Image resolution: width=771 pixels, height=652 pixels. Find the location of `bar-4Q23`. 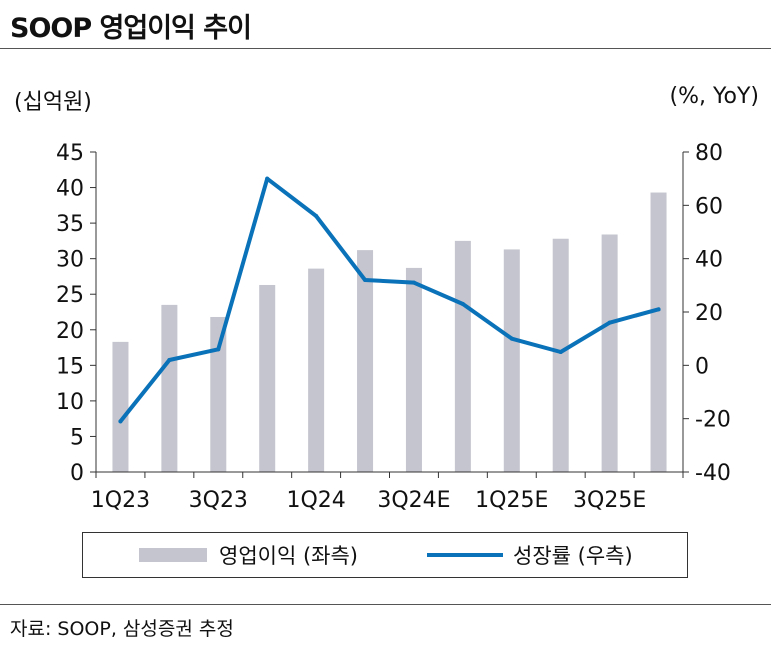

bar-4Q23 is located at coordinates (267, 378).